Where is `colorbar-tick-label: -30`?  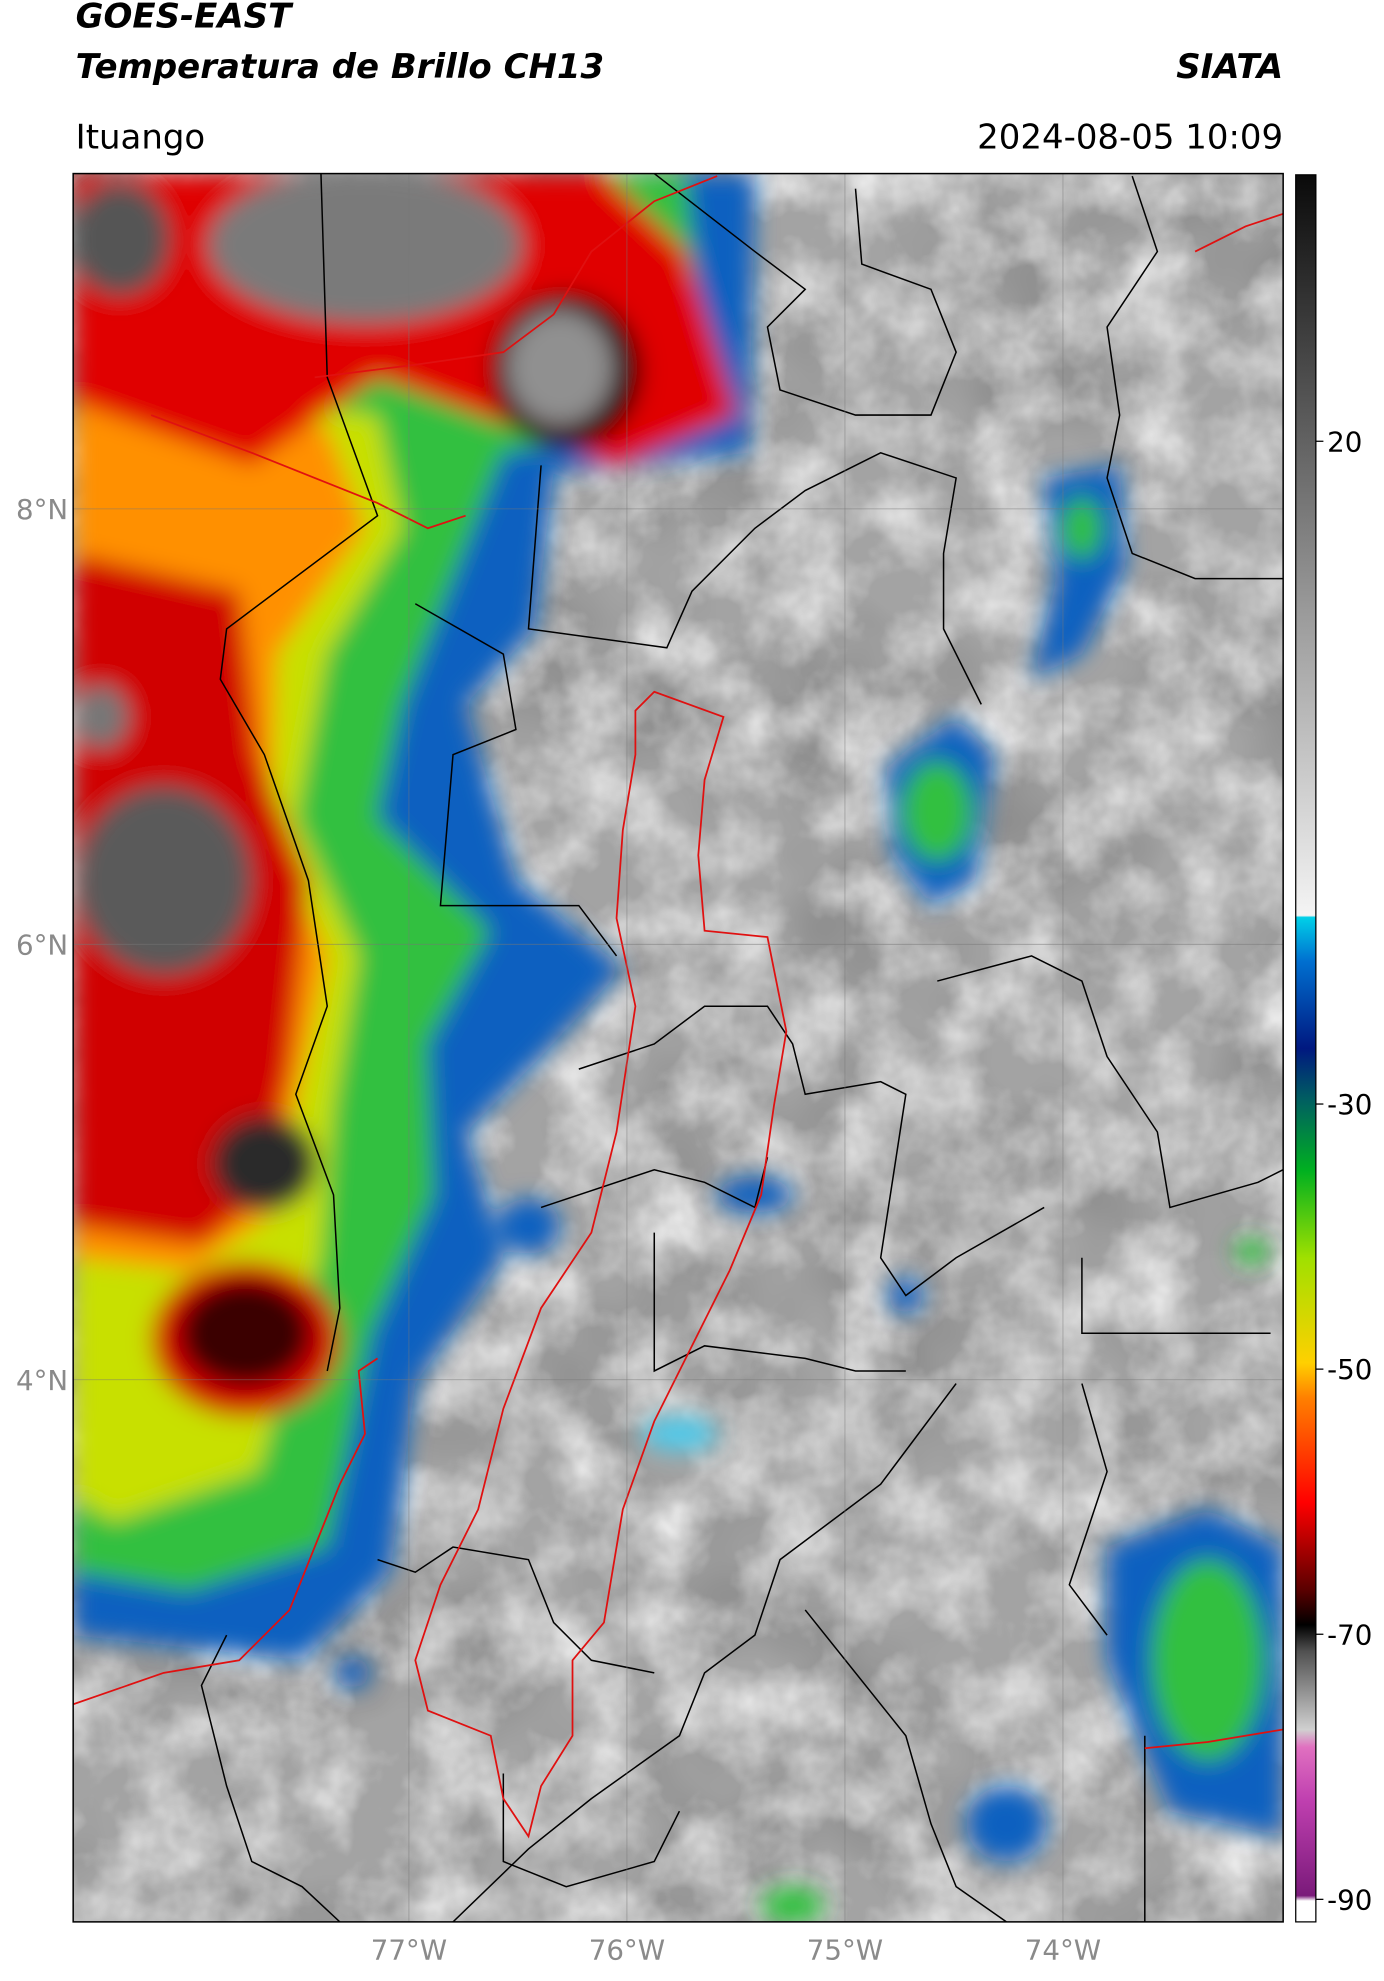 colorbar-tick-label: -30 is located at coordinates (1349, 1104).